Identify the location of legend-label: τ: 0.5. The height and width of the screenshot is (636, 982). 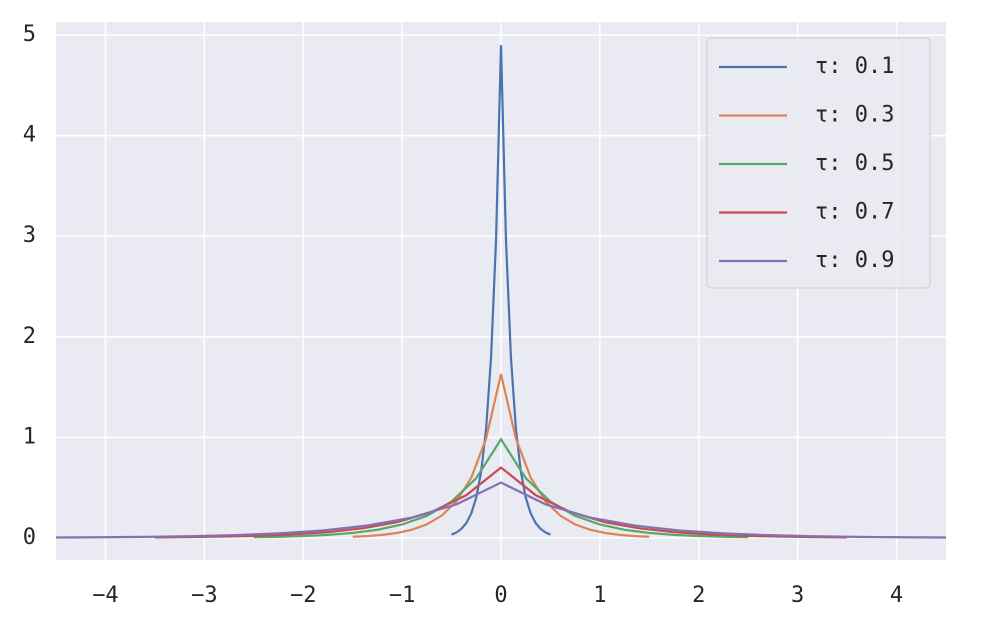
(854, 163).